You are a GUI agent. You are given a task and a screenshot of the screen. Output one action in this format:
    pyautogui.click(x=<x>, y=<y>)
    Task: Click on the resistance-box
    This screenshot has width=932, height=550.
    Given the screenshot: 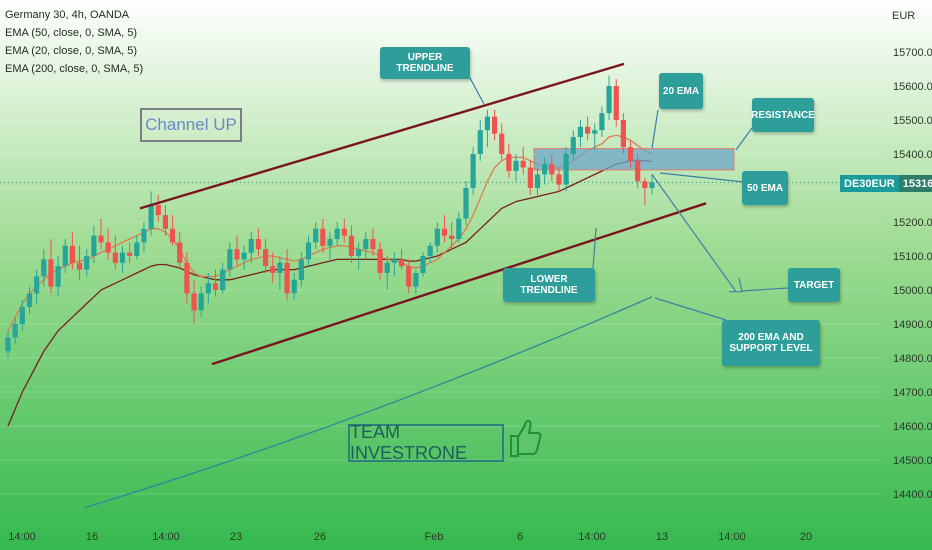 What is the action you would take?
    pyautogui.click(x=634, y=159)
    